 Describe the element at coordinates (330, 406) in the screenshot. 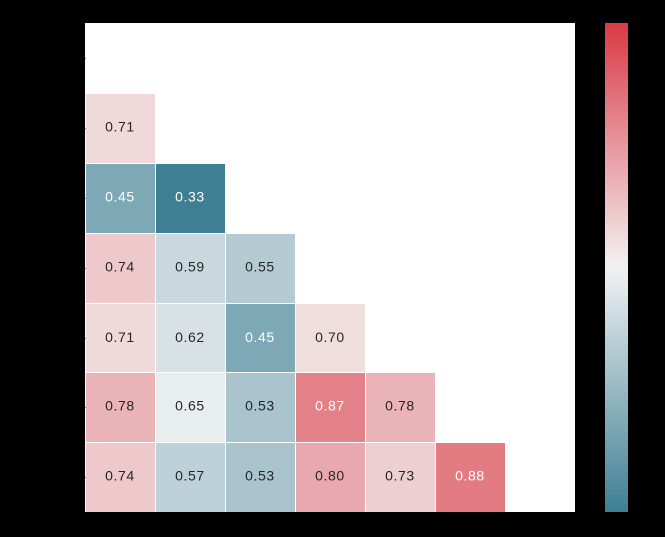

I see `svg-text: 0.87` at that location.